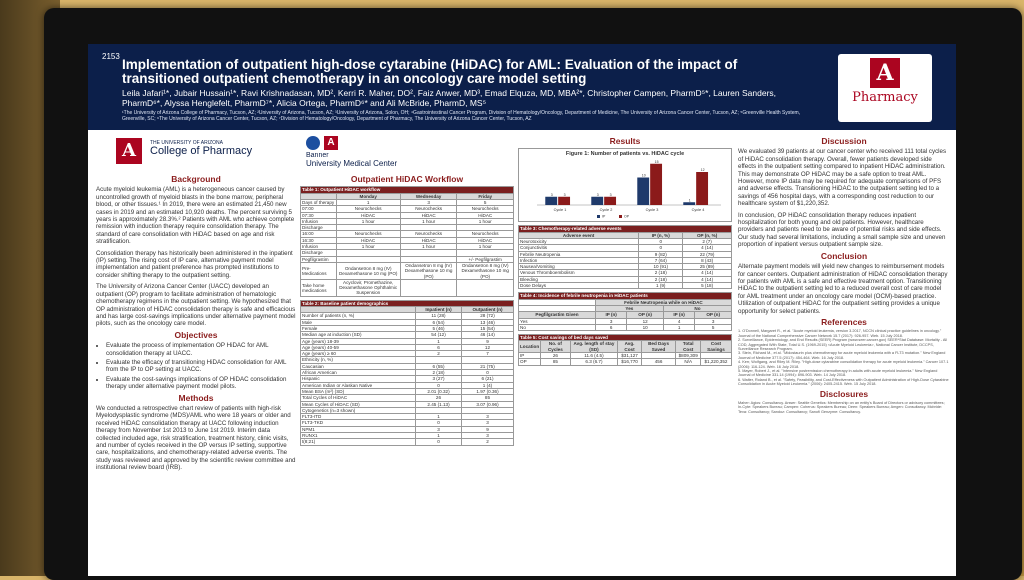 Image resolution: width=1024 pixels, height=580 pixels. I want to click on table-cell: $31,127, so click(629, 356).